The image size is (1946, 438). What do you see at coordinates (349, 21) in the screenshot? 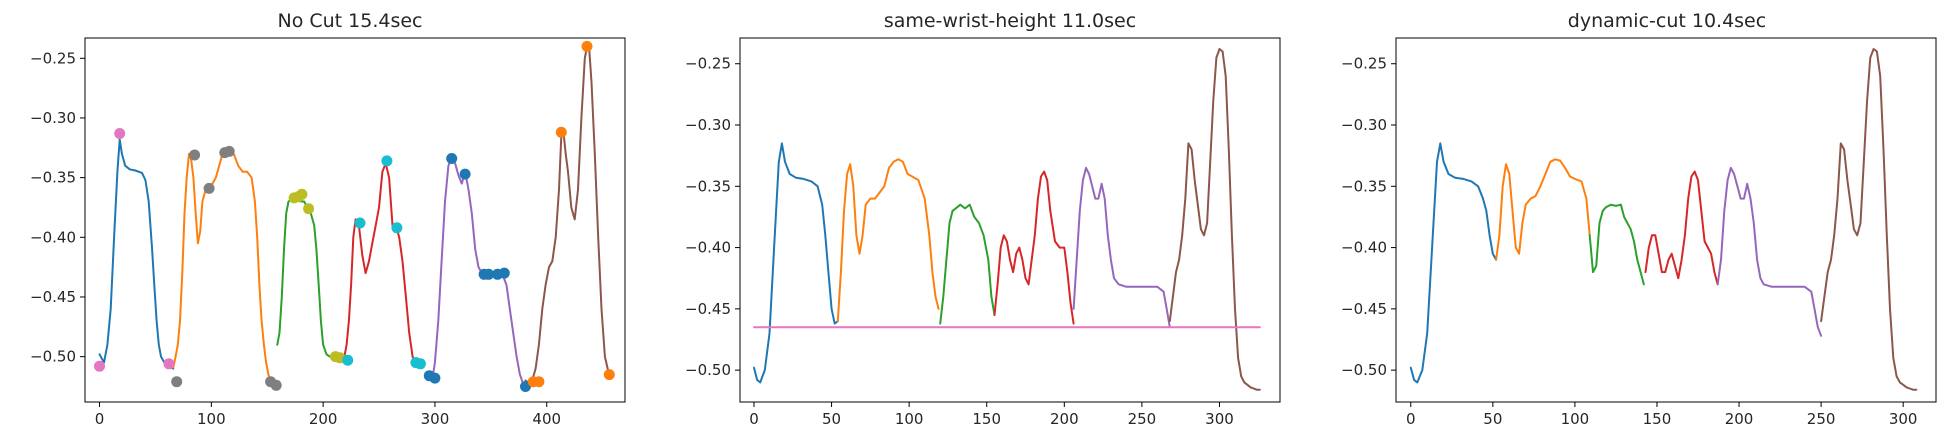
I see `chart-title: No Cut 15.4sec` at bounding box center [349, 21].